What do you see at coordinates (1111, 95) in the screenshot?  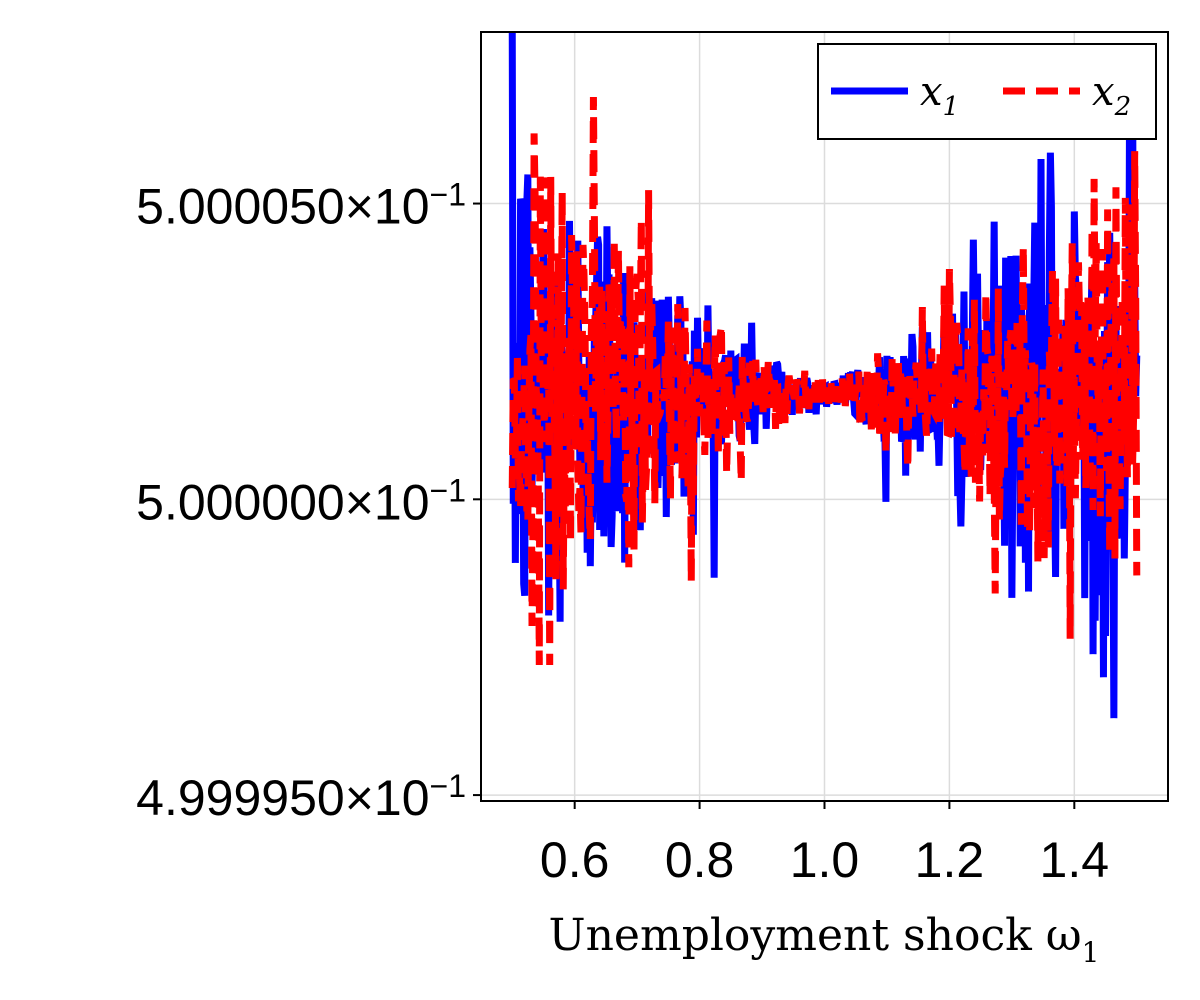 I see `legend-label-x2: x2` at bounding box center [1111, 95].